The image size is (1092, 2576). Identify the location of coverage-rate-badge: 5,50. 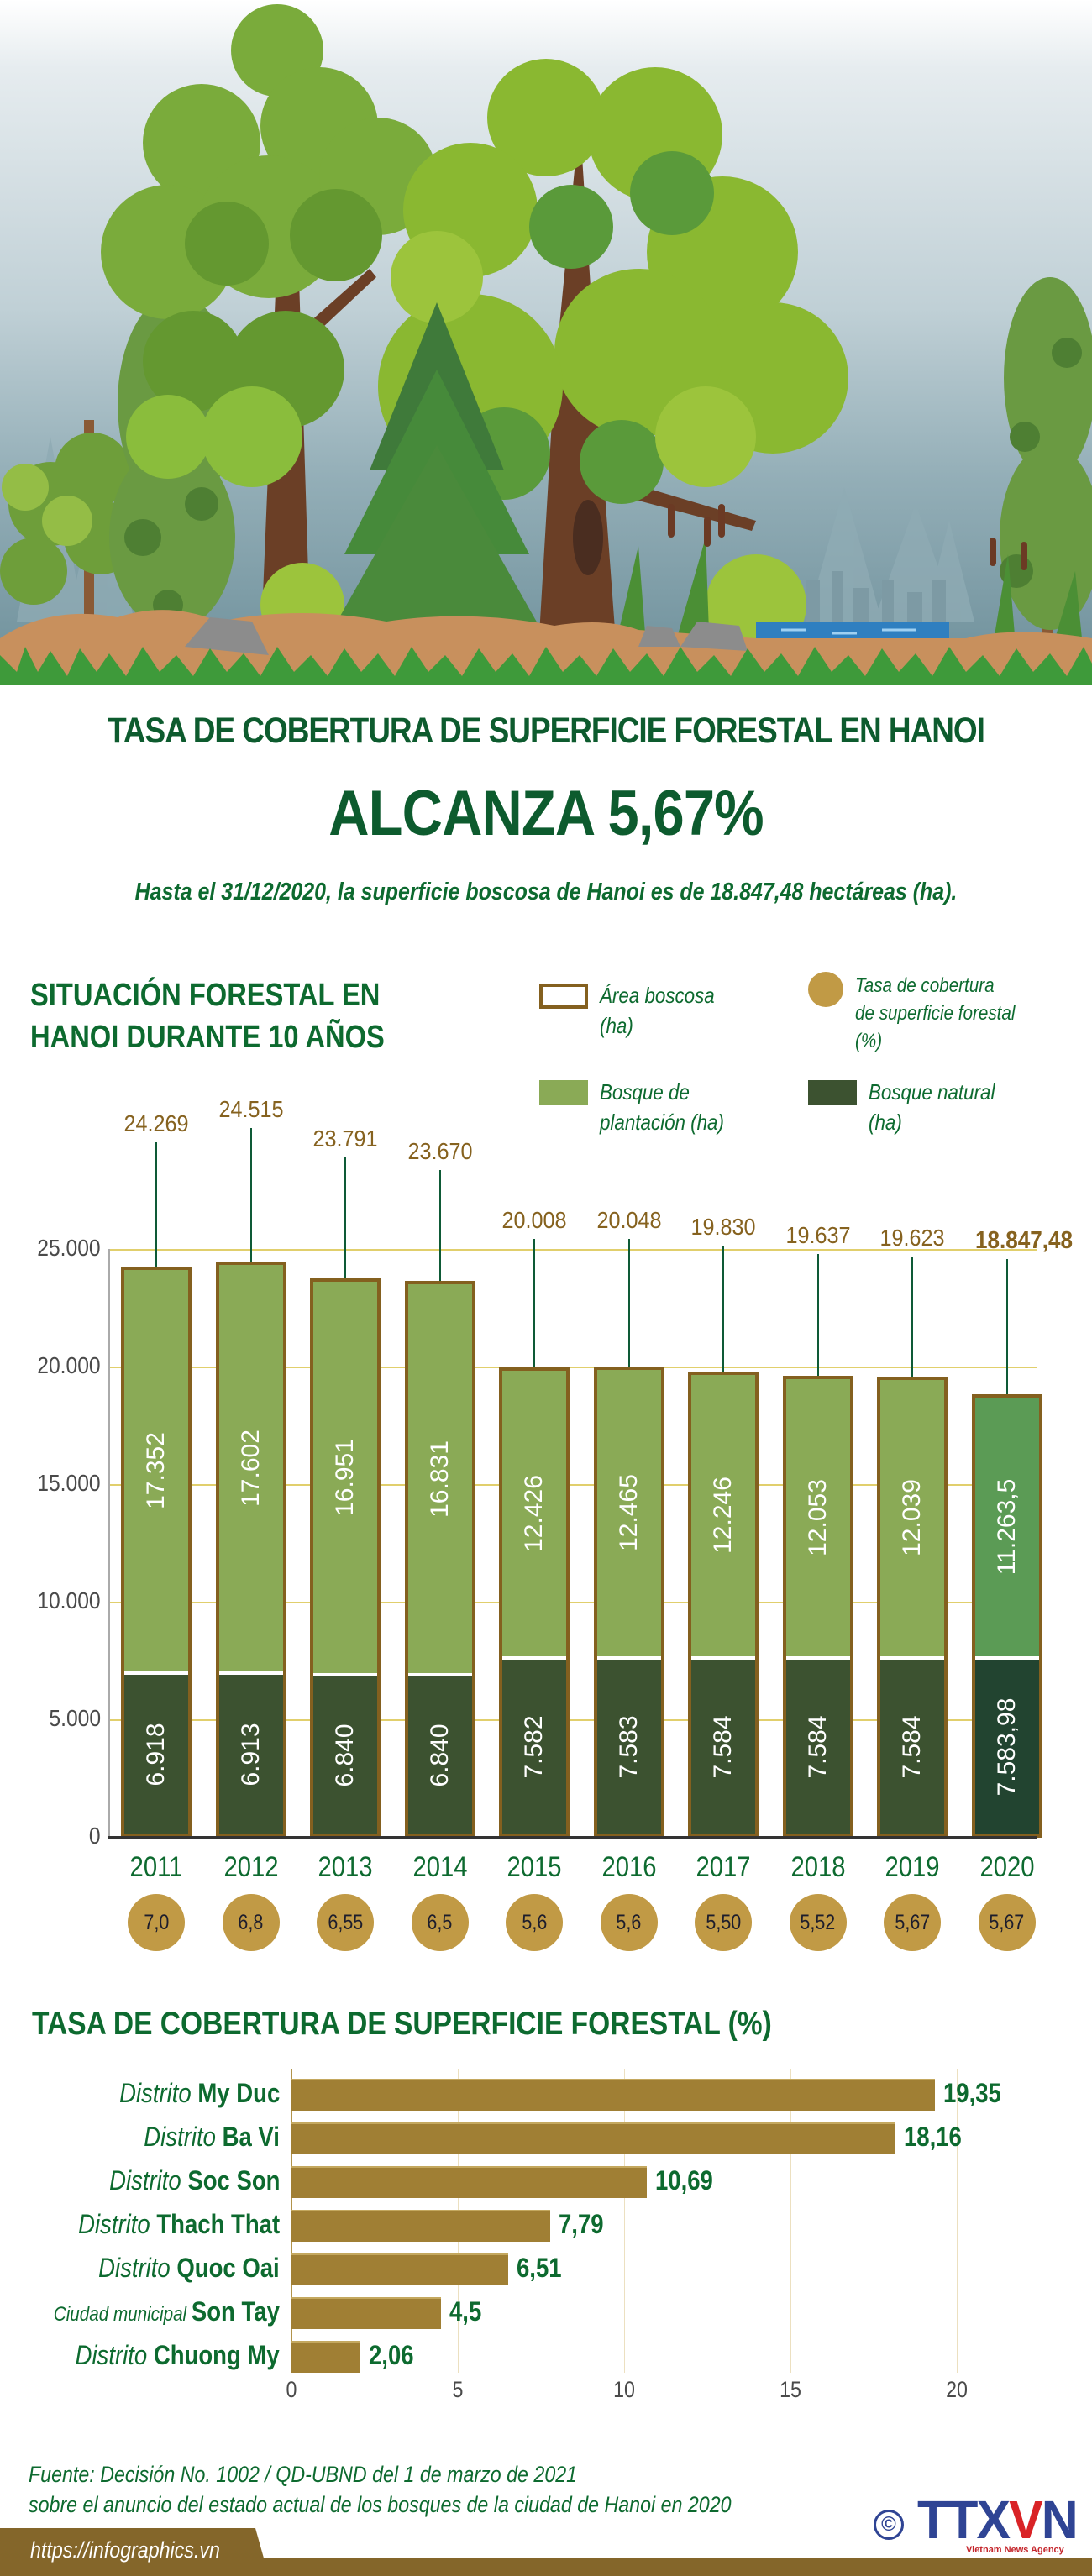
(723, 1922).